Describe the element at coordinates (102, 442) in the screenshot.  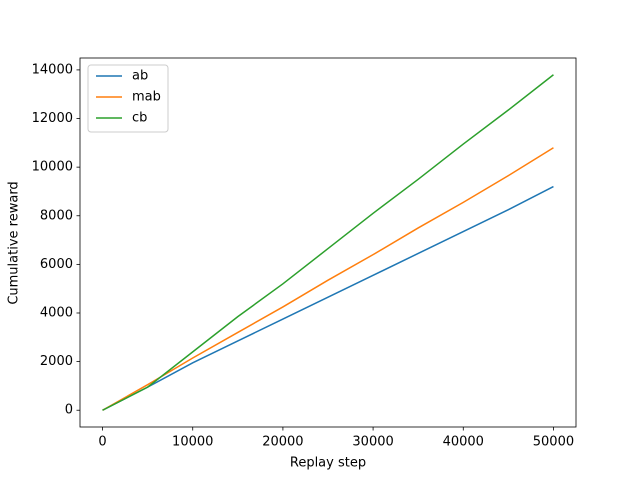
I see `x-tick-label: 0` at that location.